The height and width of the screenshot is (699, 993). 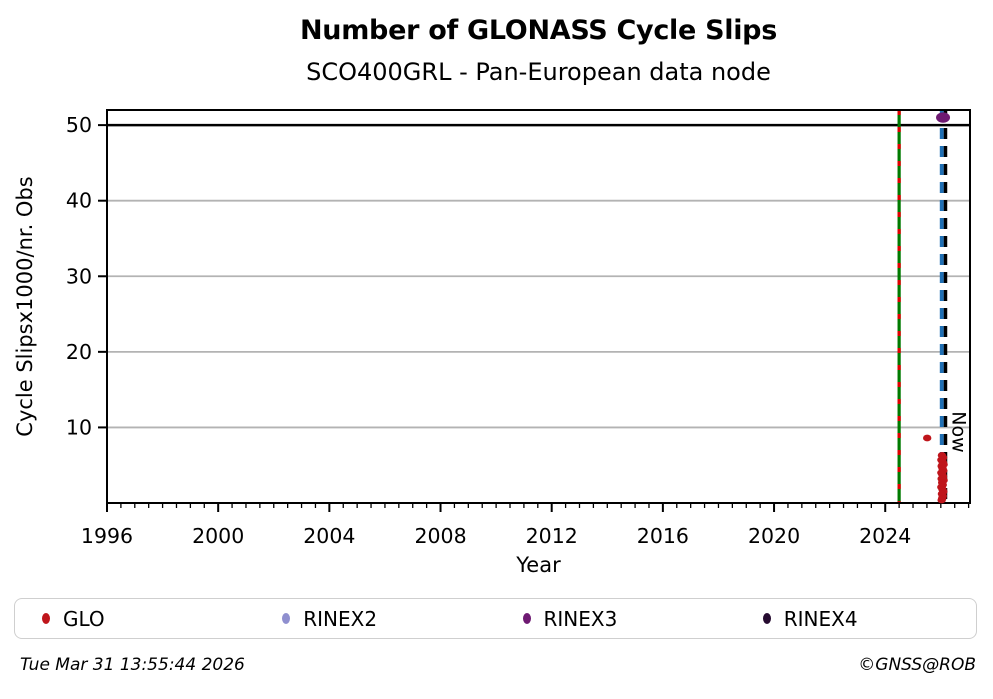 I want to click on legend-item-rinex2: RINEX2, so click(x=375, y=619).